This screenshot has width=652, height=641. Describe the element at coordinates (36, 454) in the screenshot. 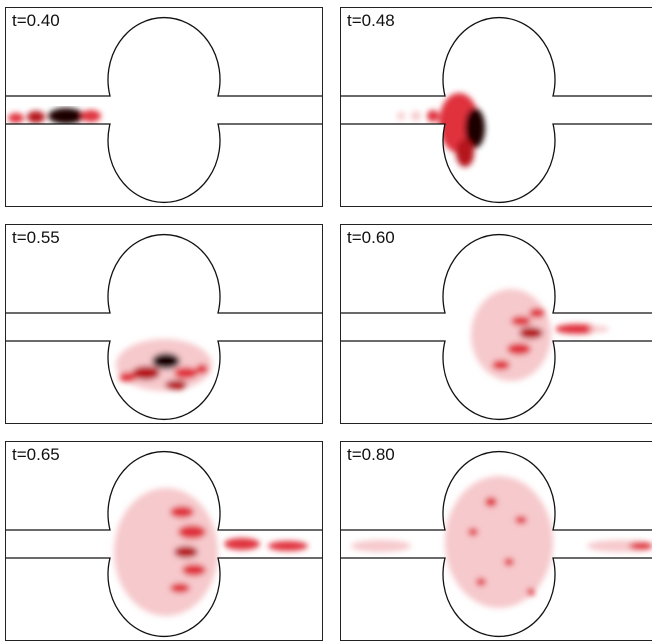

I see `time-label: t=0.65` at that location.